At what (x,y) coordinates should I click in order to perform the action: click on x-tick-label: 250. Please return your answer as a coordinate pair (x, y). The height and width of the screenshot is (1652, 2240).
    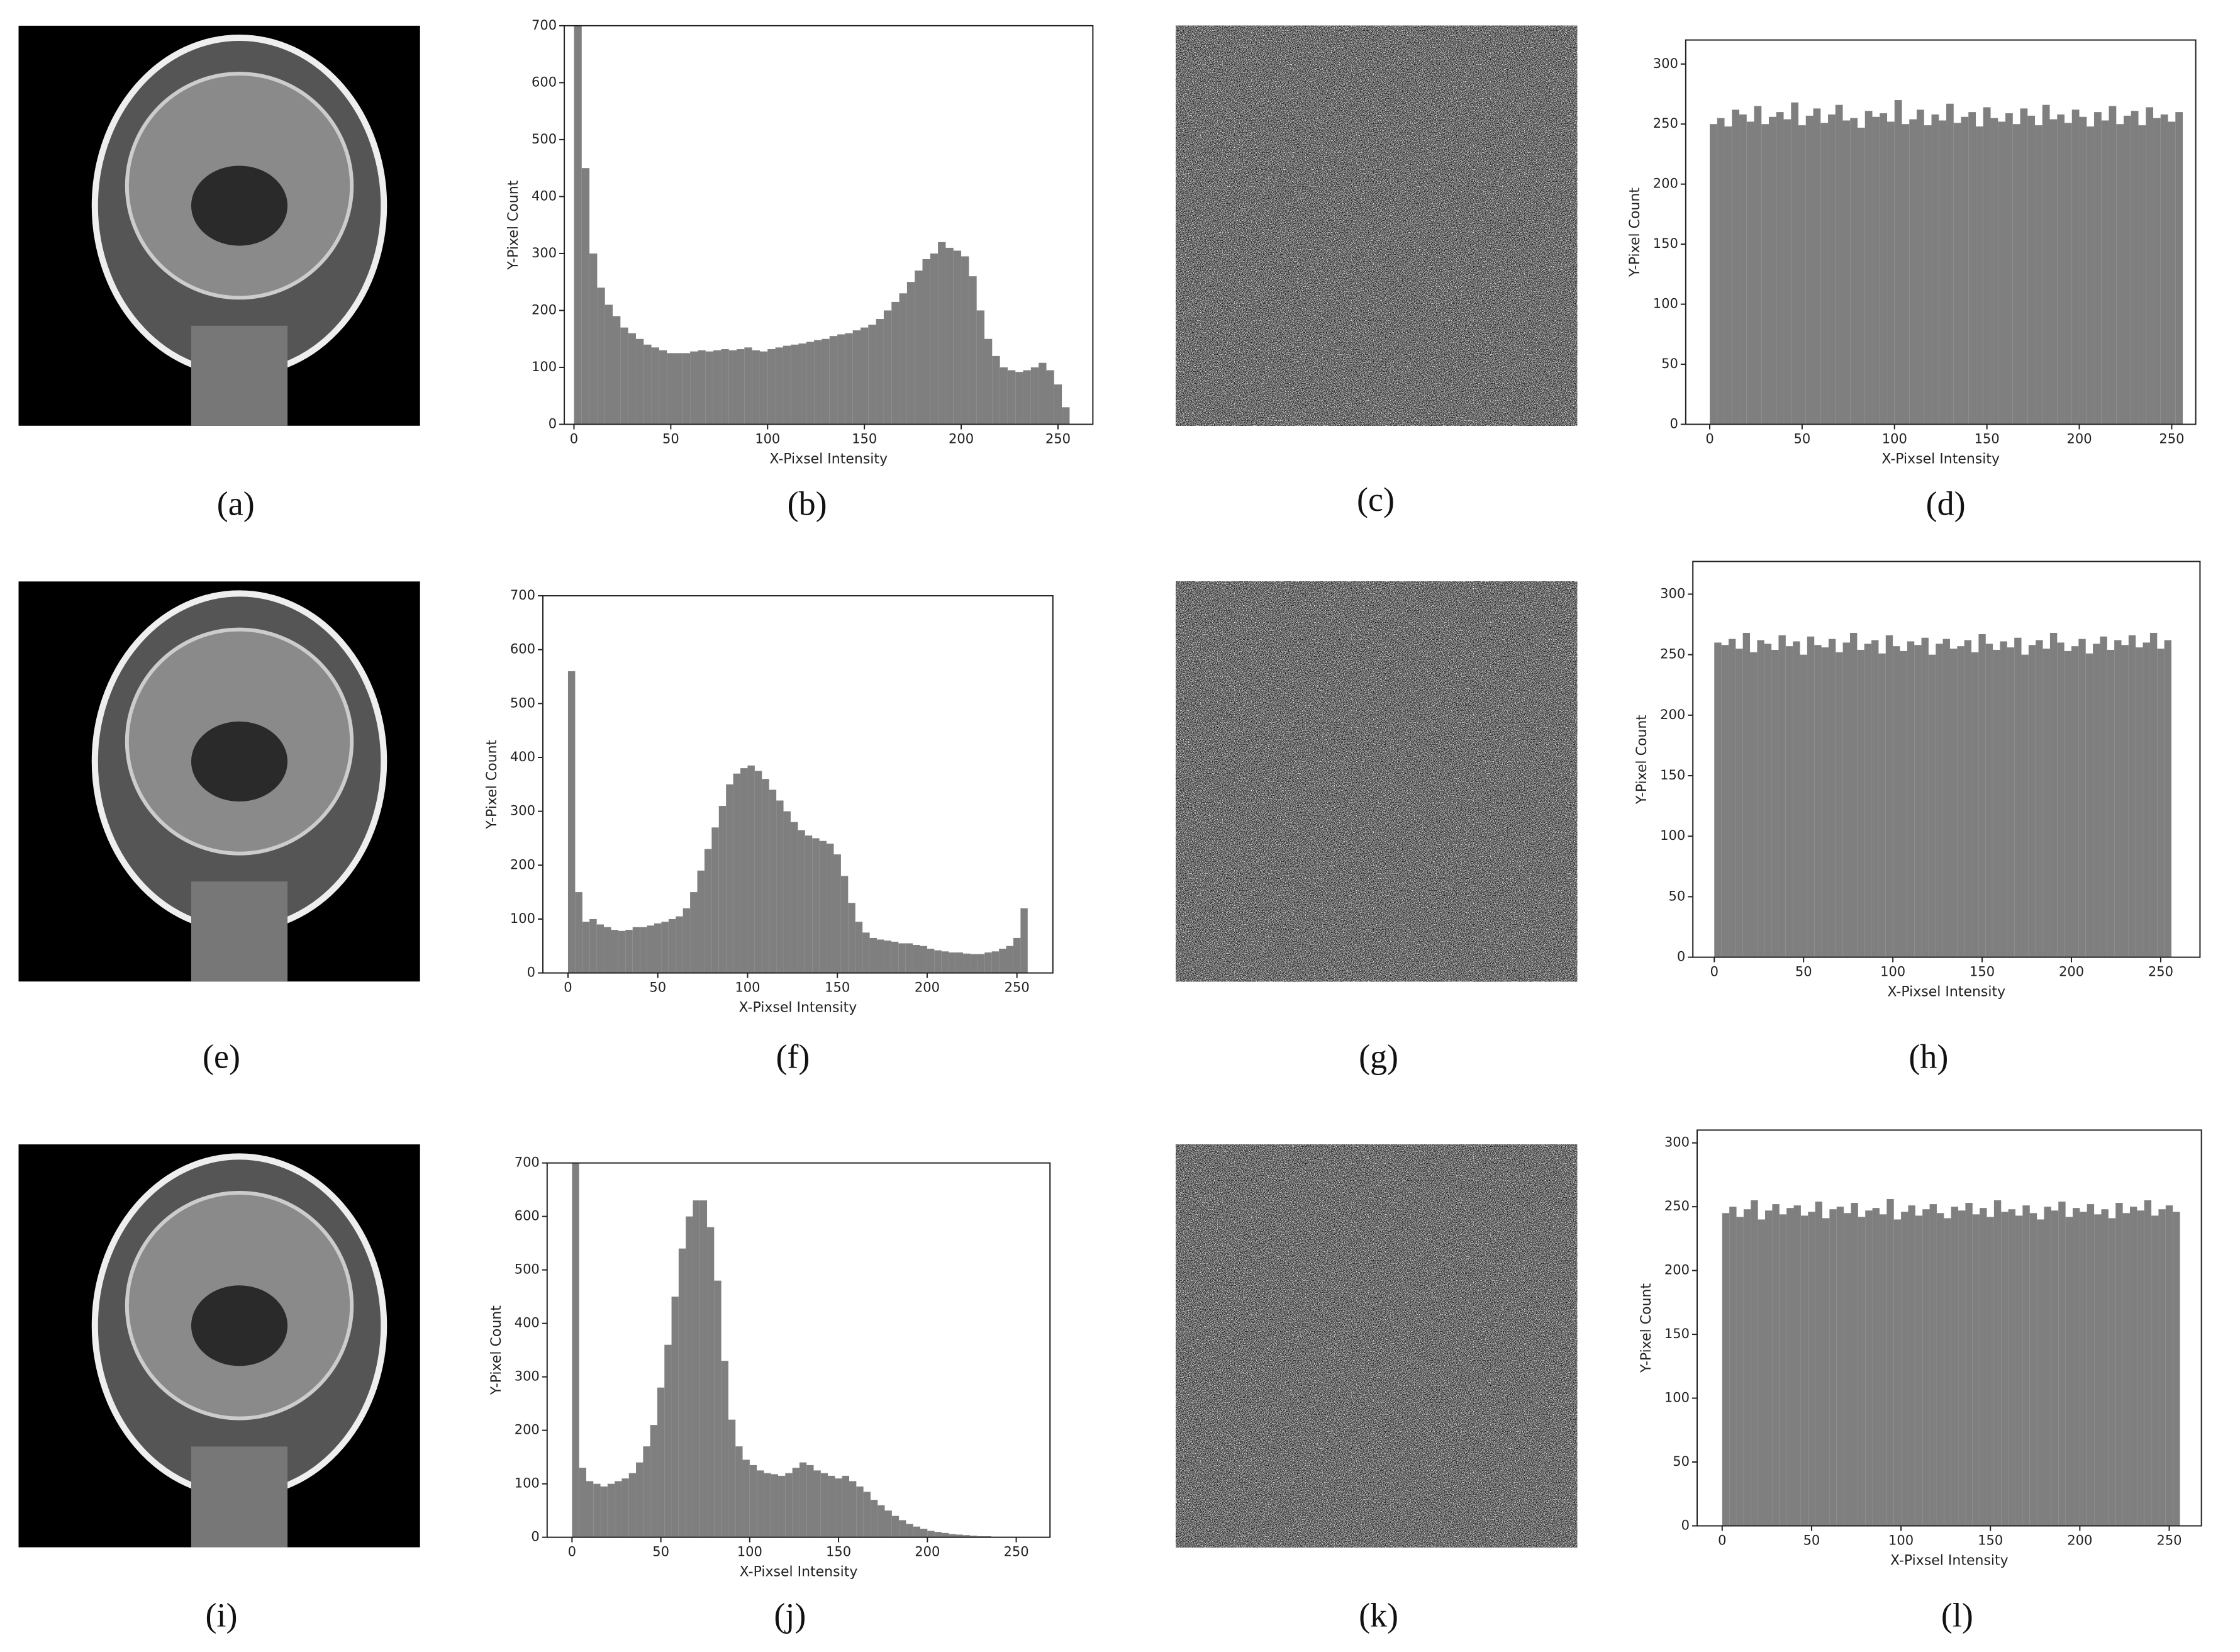
    Looking at the image, I should click on (1016, 1552).